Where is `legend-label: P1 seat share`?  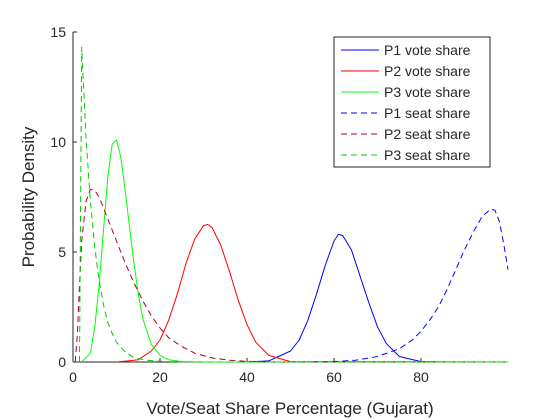
legend-label: P1 seat share is located at coordinates (427, 113).